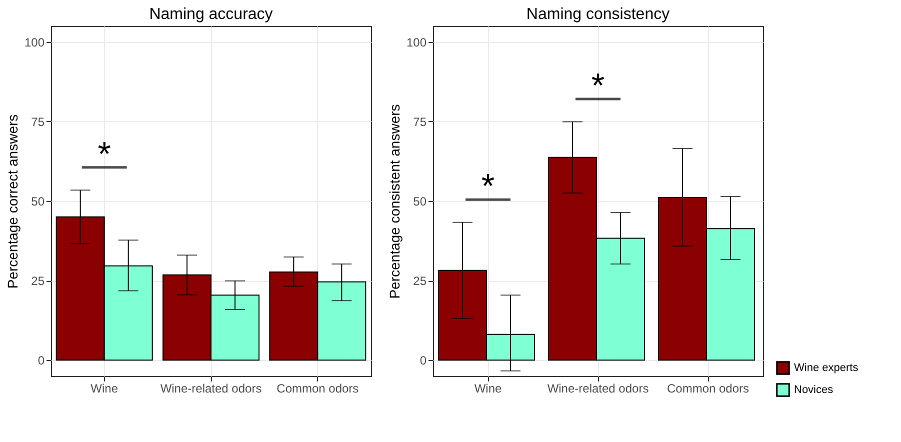 This screenshot has width=901, height=442. What do you see at coordinates (12, 201) in the screenshot?
I see `y-axis-title: Percentage correct answers` at bounding box center [12, 201].